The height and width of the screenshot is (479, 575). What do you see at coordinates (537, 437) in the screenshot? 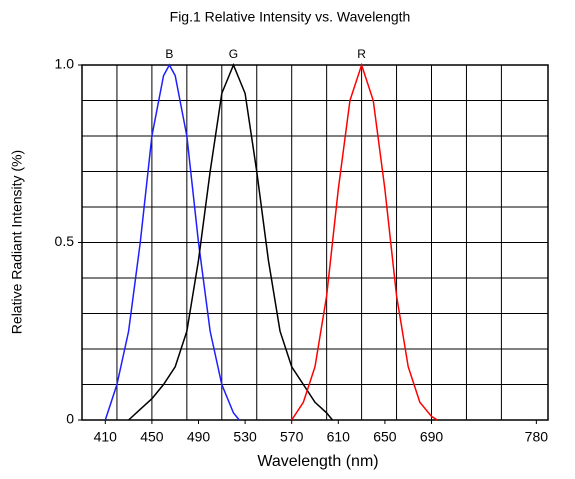
I see `x-tick-label: 780` at bounding box center [537, 437].